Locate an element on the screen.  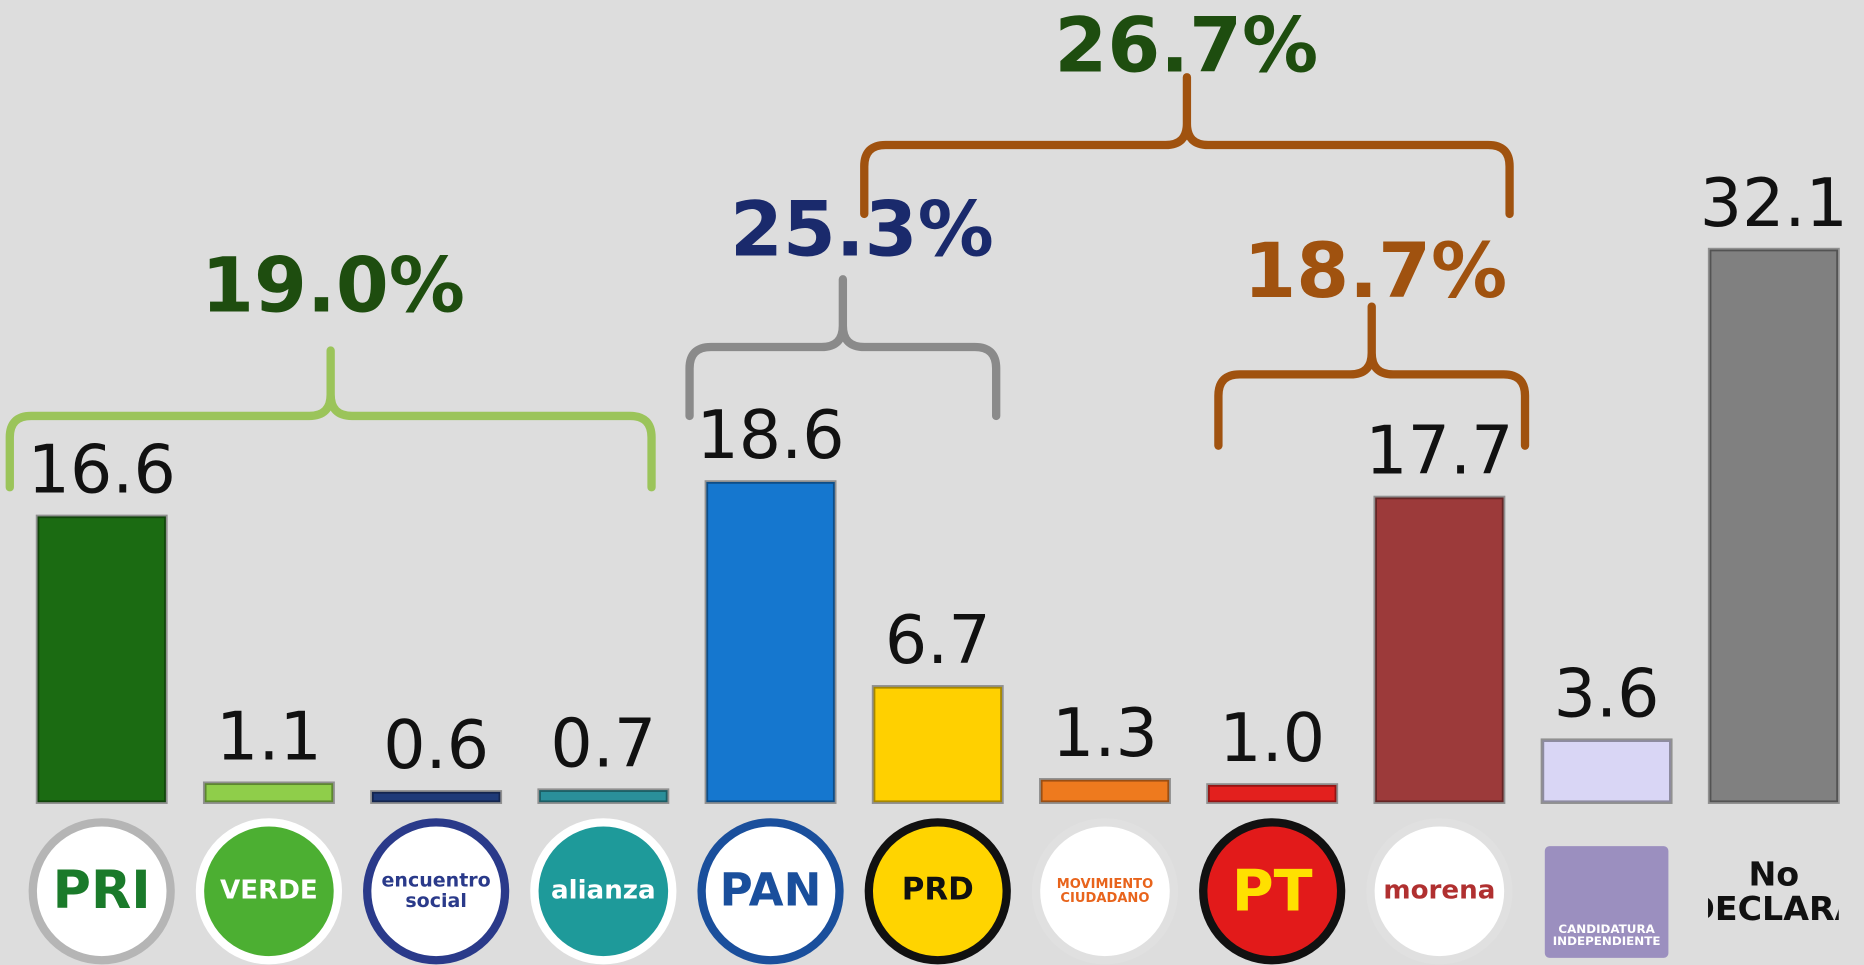
category-label: No DECLARA is located at coordinates (1773, 891).